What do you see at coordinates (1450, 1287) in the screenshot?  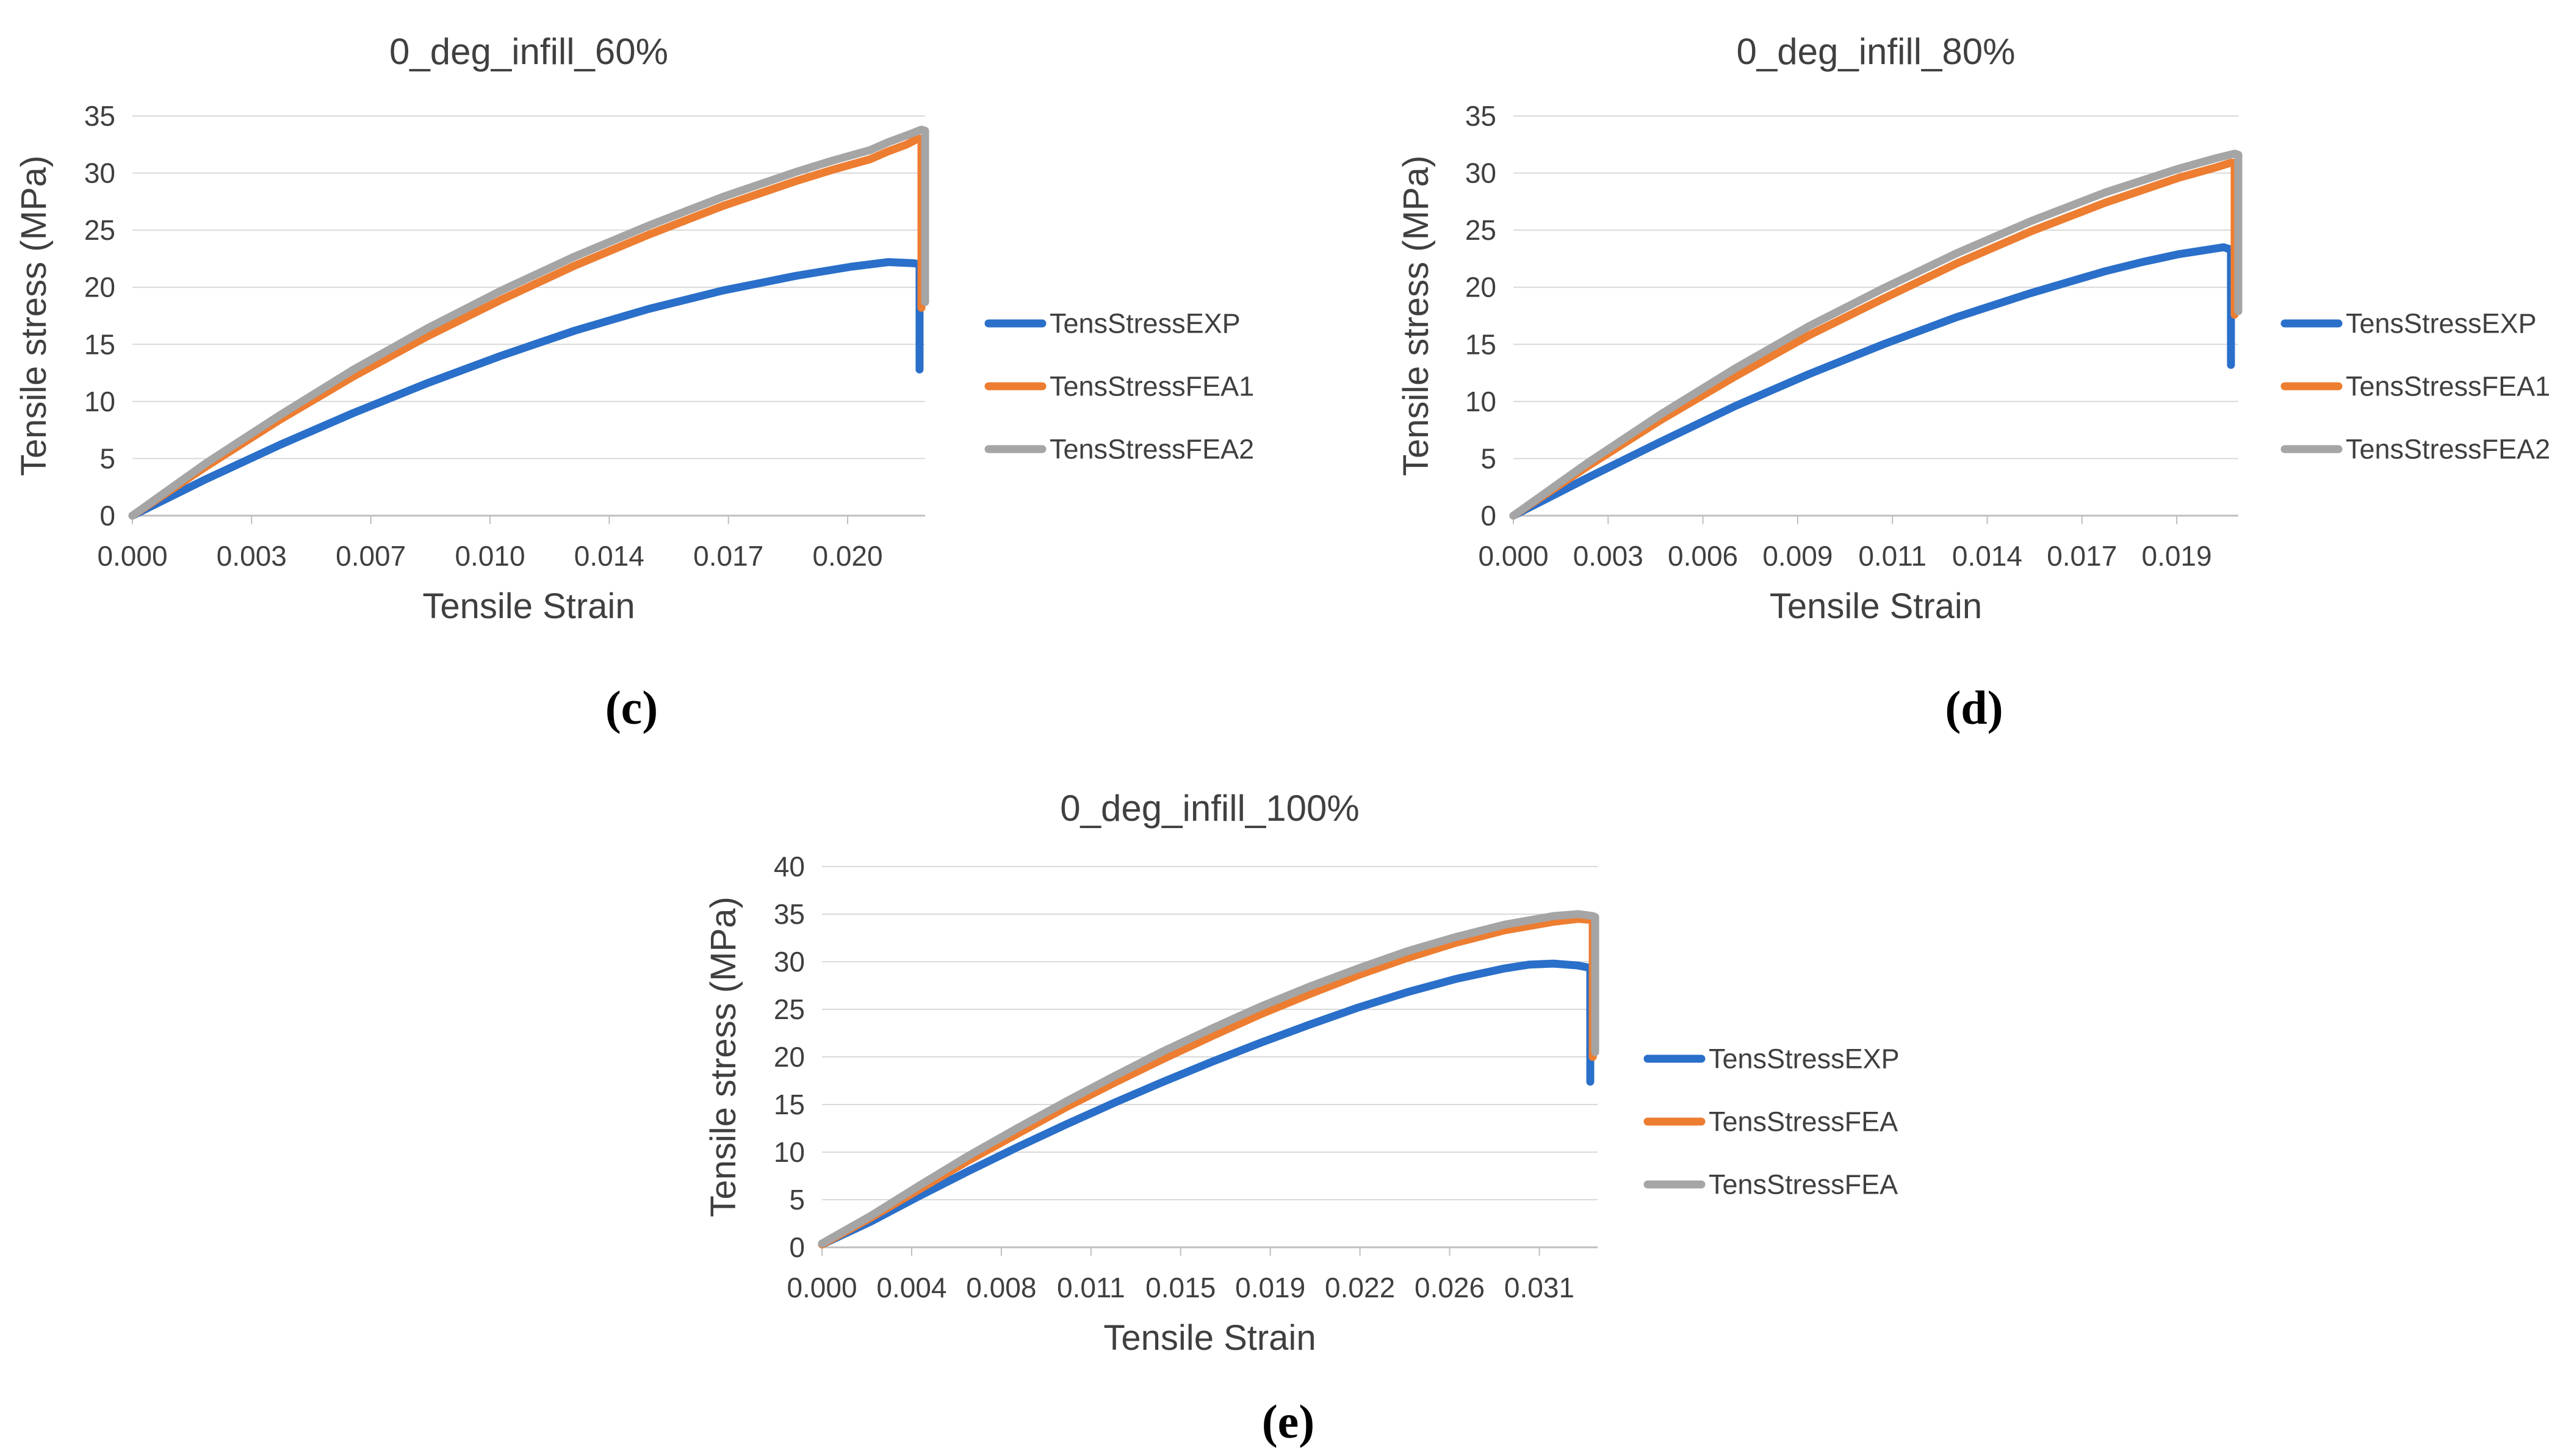 I see `x-tick-label: 0.026` at bounding box center [1450, 1287].